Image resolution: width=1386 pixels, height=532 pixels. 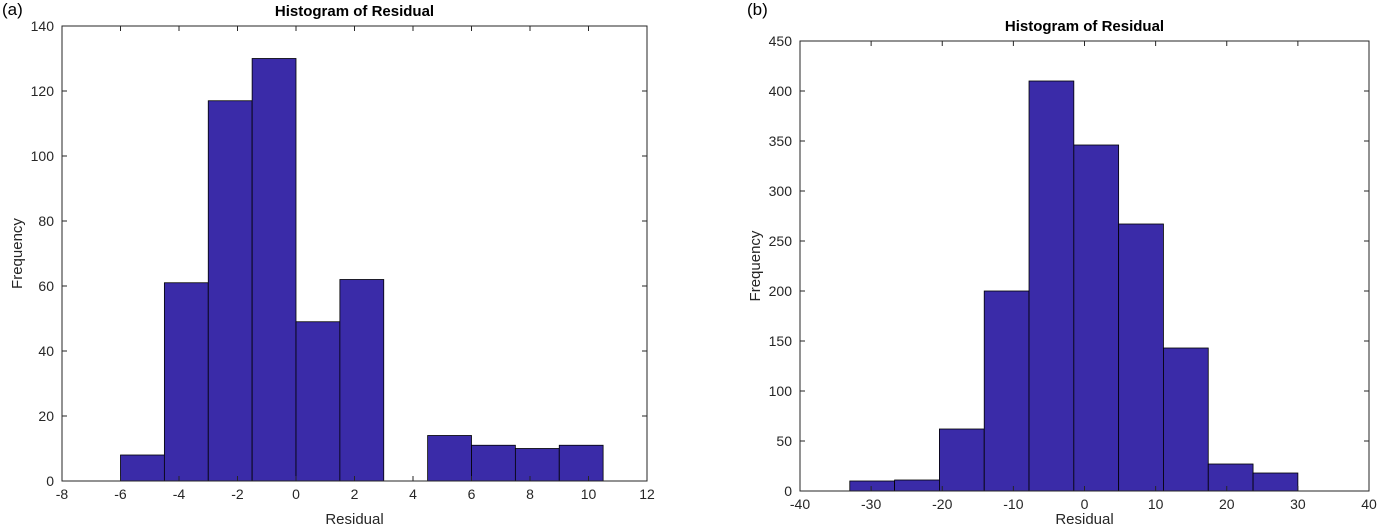 I want to click on x-tick-label: -6, so click(x=120, y=494).